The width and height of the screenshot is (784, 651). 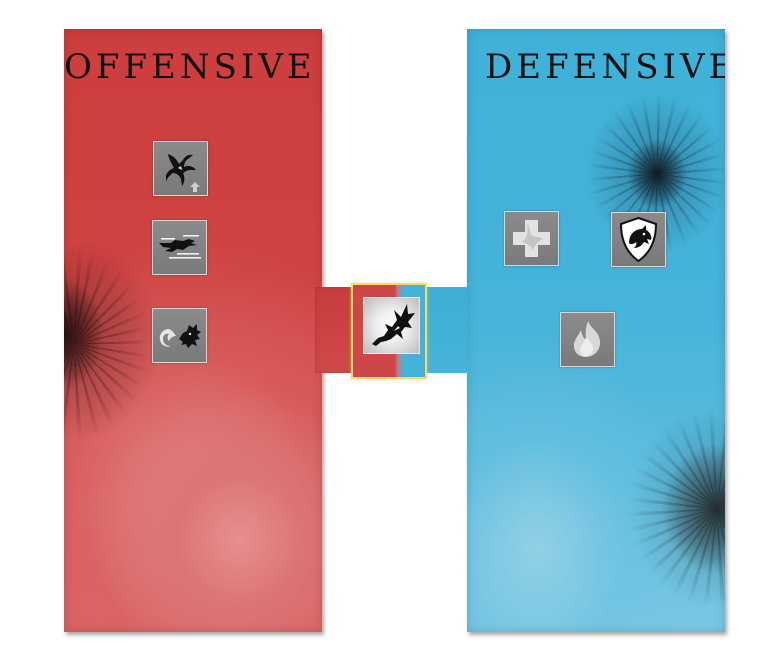 I want to click on dragon-shield-icon, so click(x=638, y=239).